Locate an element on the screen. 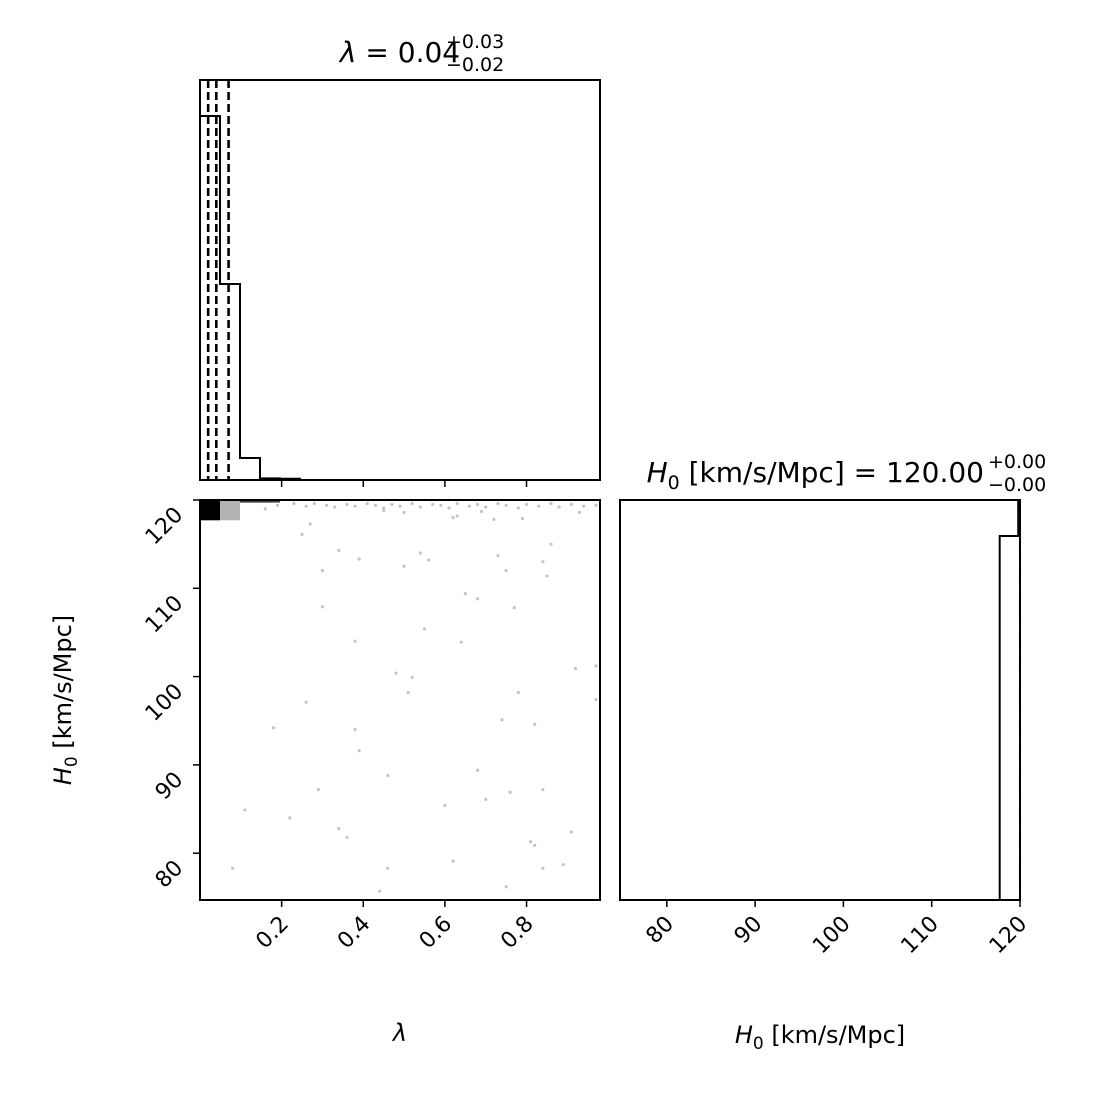 This screenshot has width=1100, height=1100. lambda-axis-label: λ is located at coordinates (399, 1033).